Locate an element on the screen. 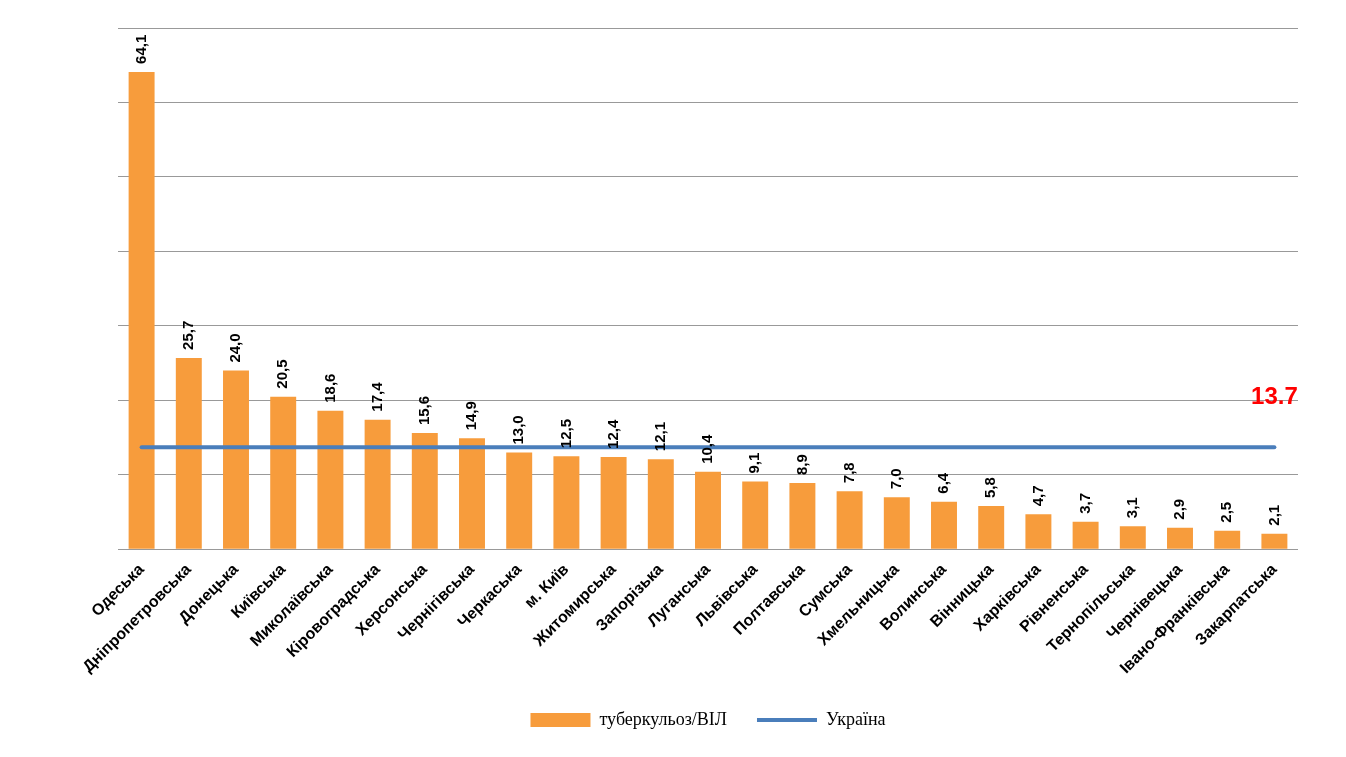 This screenshot has width=1346, height=757. annotation: 13.7 is located at coordinates (1274, 395).